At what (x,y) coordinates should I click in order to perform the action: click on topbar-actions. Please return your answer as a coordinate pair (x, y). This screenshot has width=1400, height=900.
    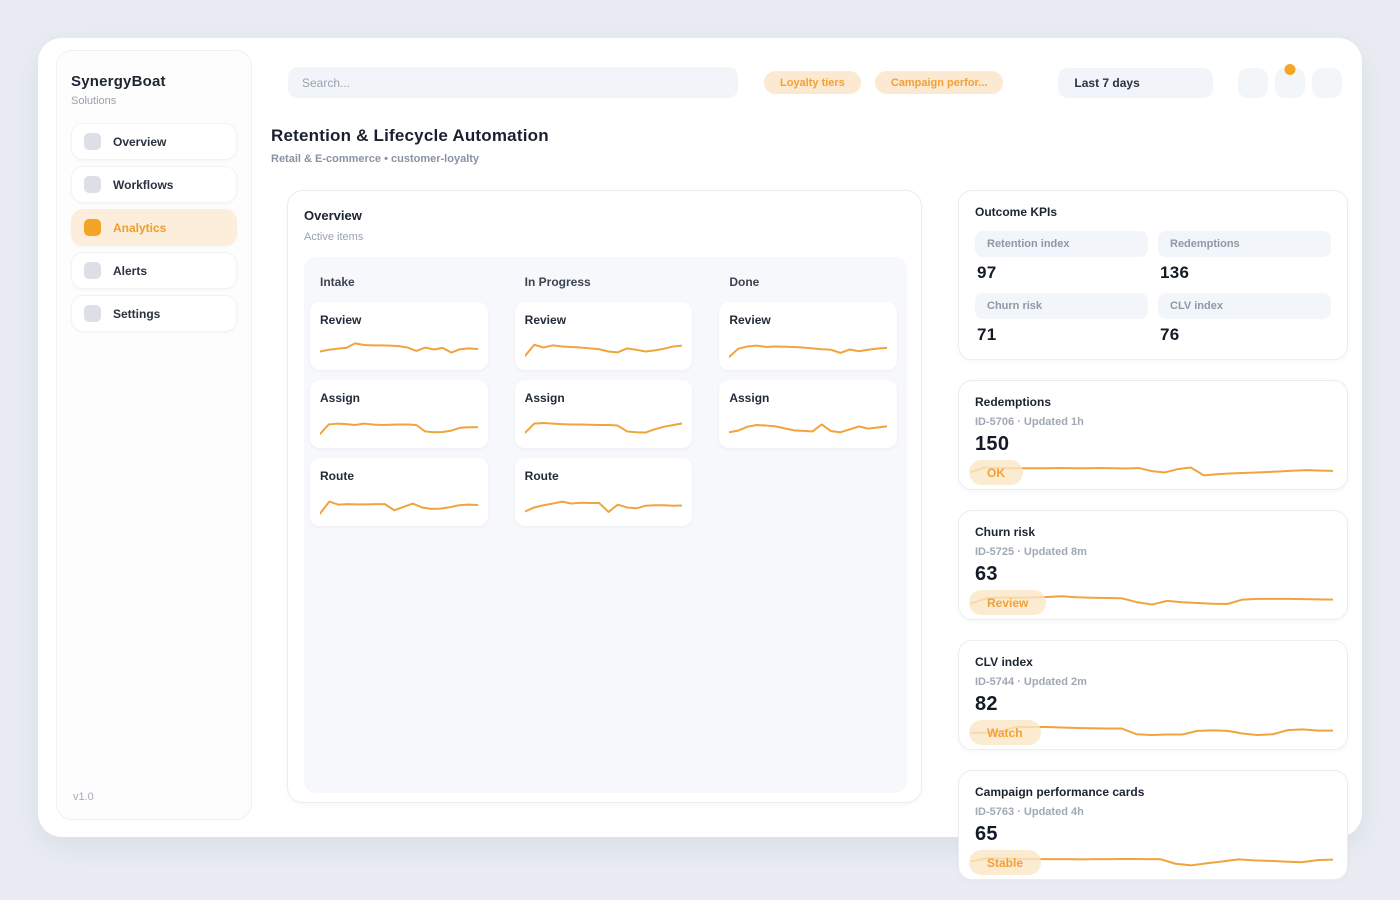
    Looking at the image, I should click on (1290, 80).